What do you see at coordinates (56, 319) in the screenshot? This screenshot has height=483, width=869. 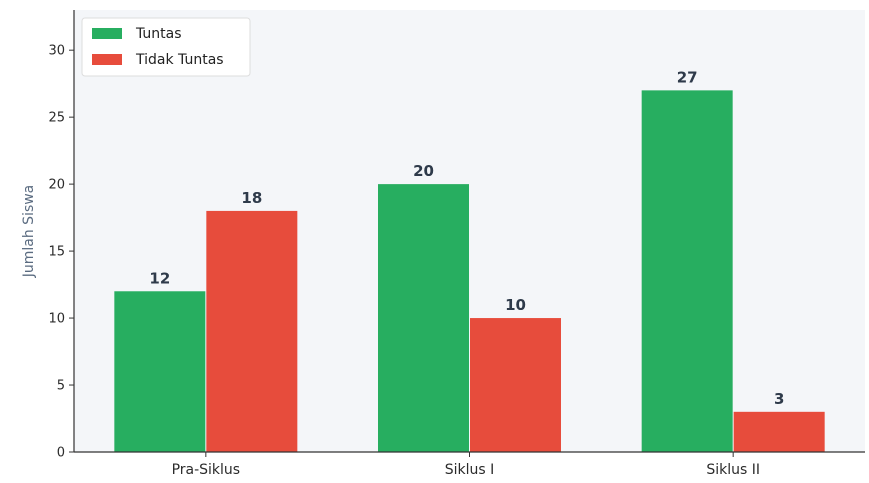 I see `y-tick-label: 10` at bounding box center [56, 319].